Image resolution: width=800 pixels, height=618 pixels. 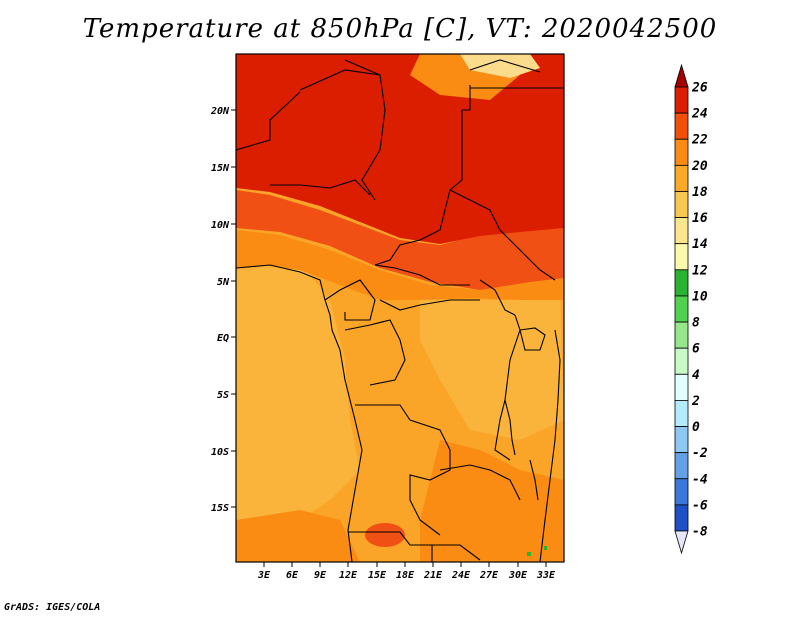 I want to click on congo-border, so click(x=375, y=352).